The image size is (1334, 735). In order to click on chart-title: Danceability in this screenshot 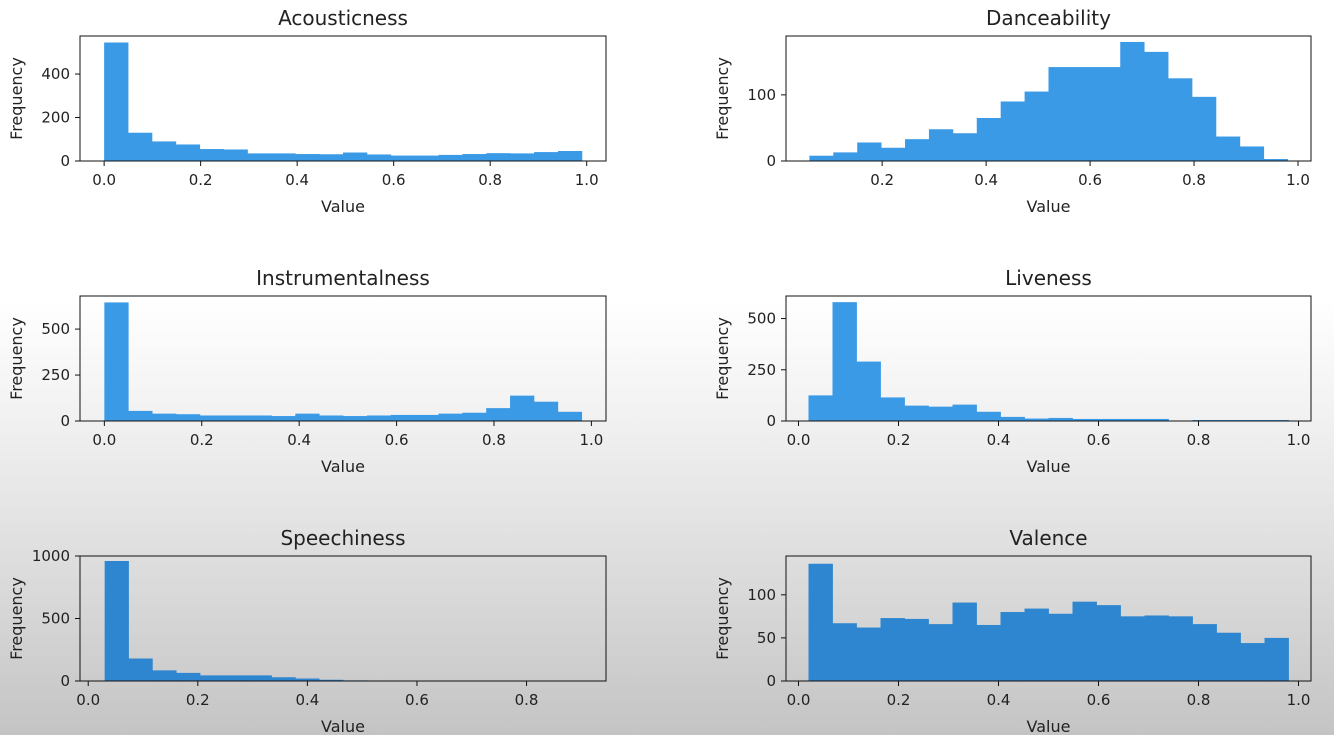, I will do `click(1048, 18)`.